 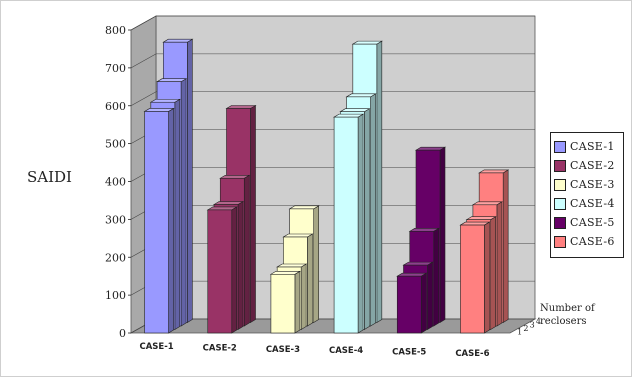 I want to click on legend-label: CASE-3, so click(x=592, y=184).